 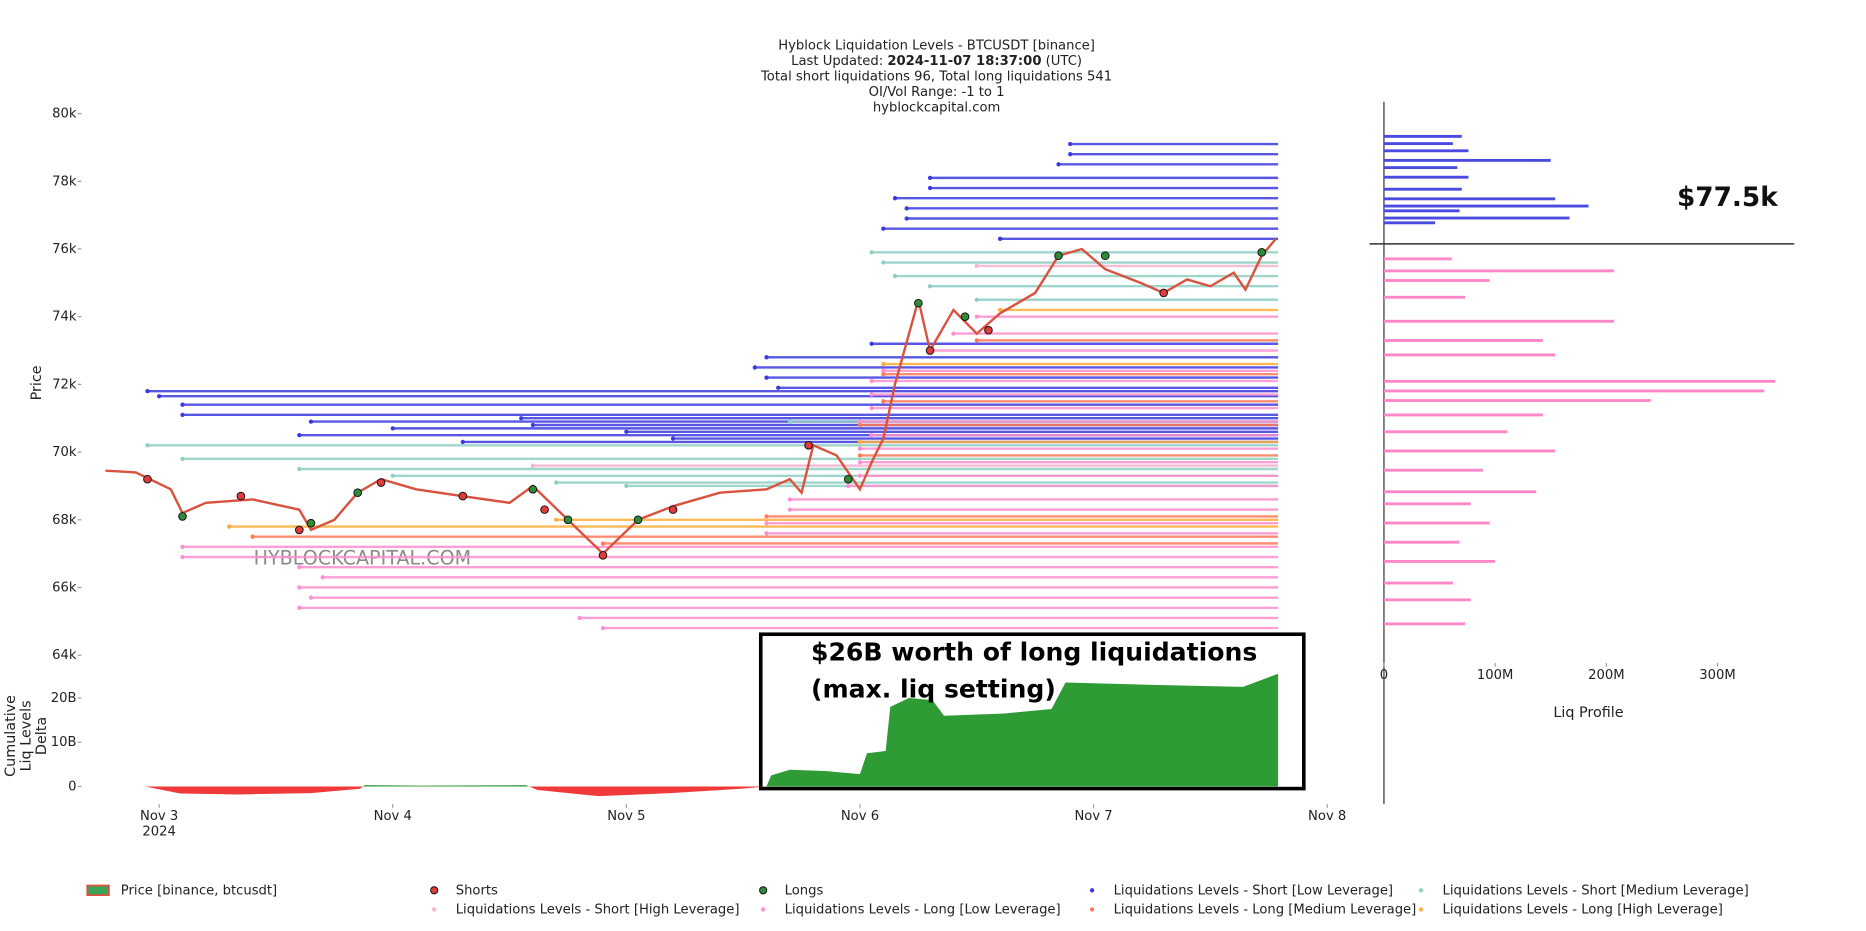 What do you see at coordinates (1034, 651) in the screenshot?
I see `annotation: $26B worth of long liquidations` at bounding box center [1034, 651].